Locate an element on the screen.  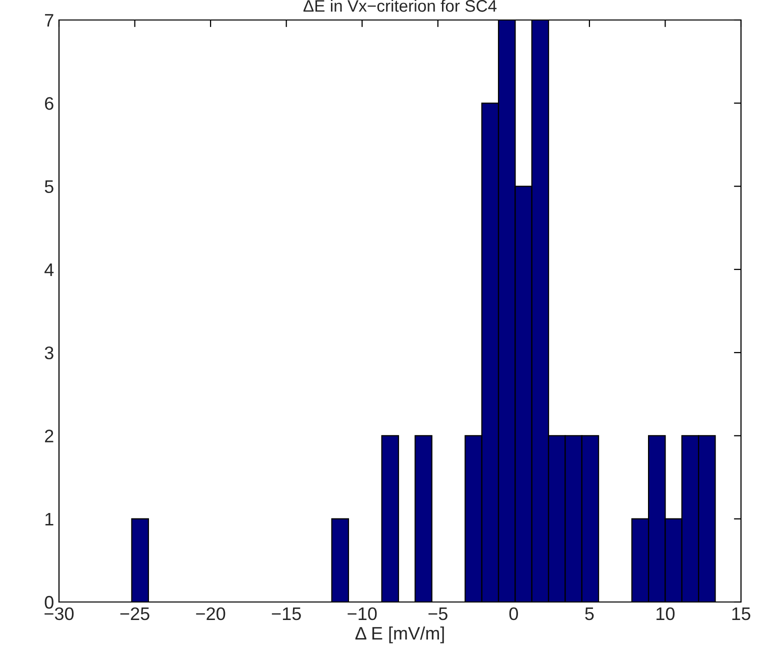
x-tick-label: −25 is located at coordinates (135, 613).